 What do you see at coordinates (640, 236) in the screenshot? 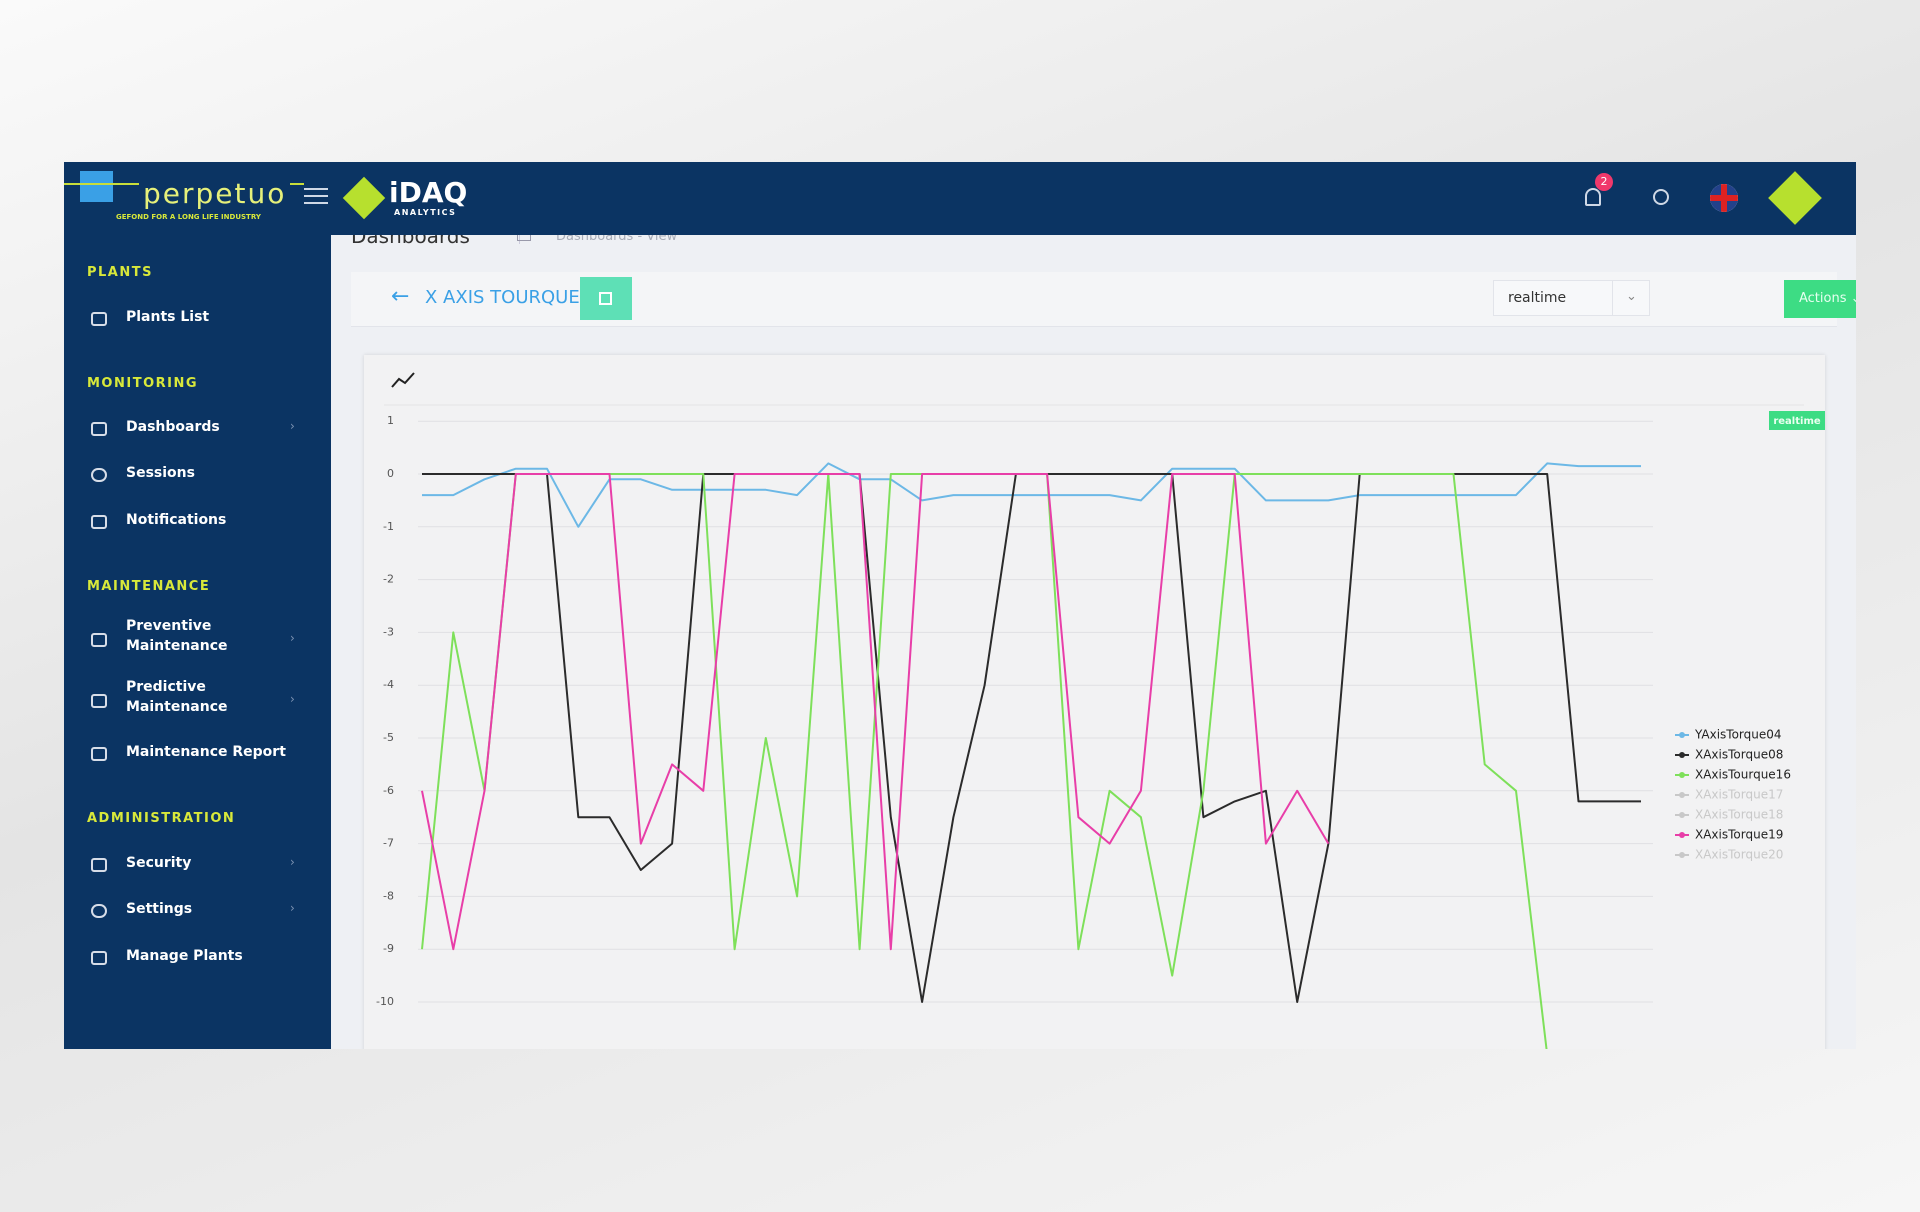
I see `breadcrumb-sep: -` at bounding box center [640, 236].